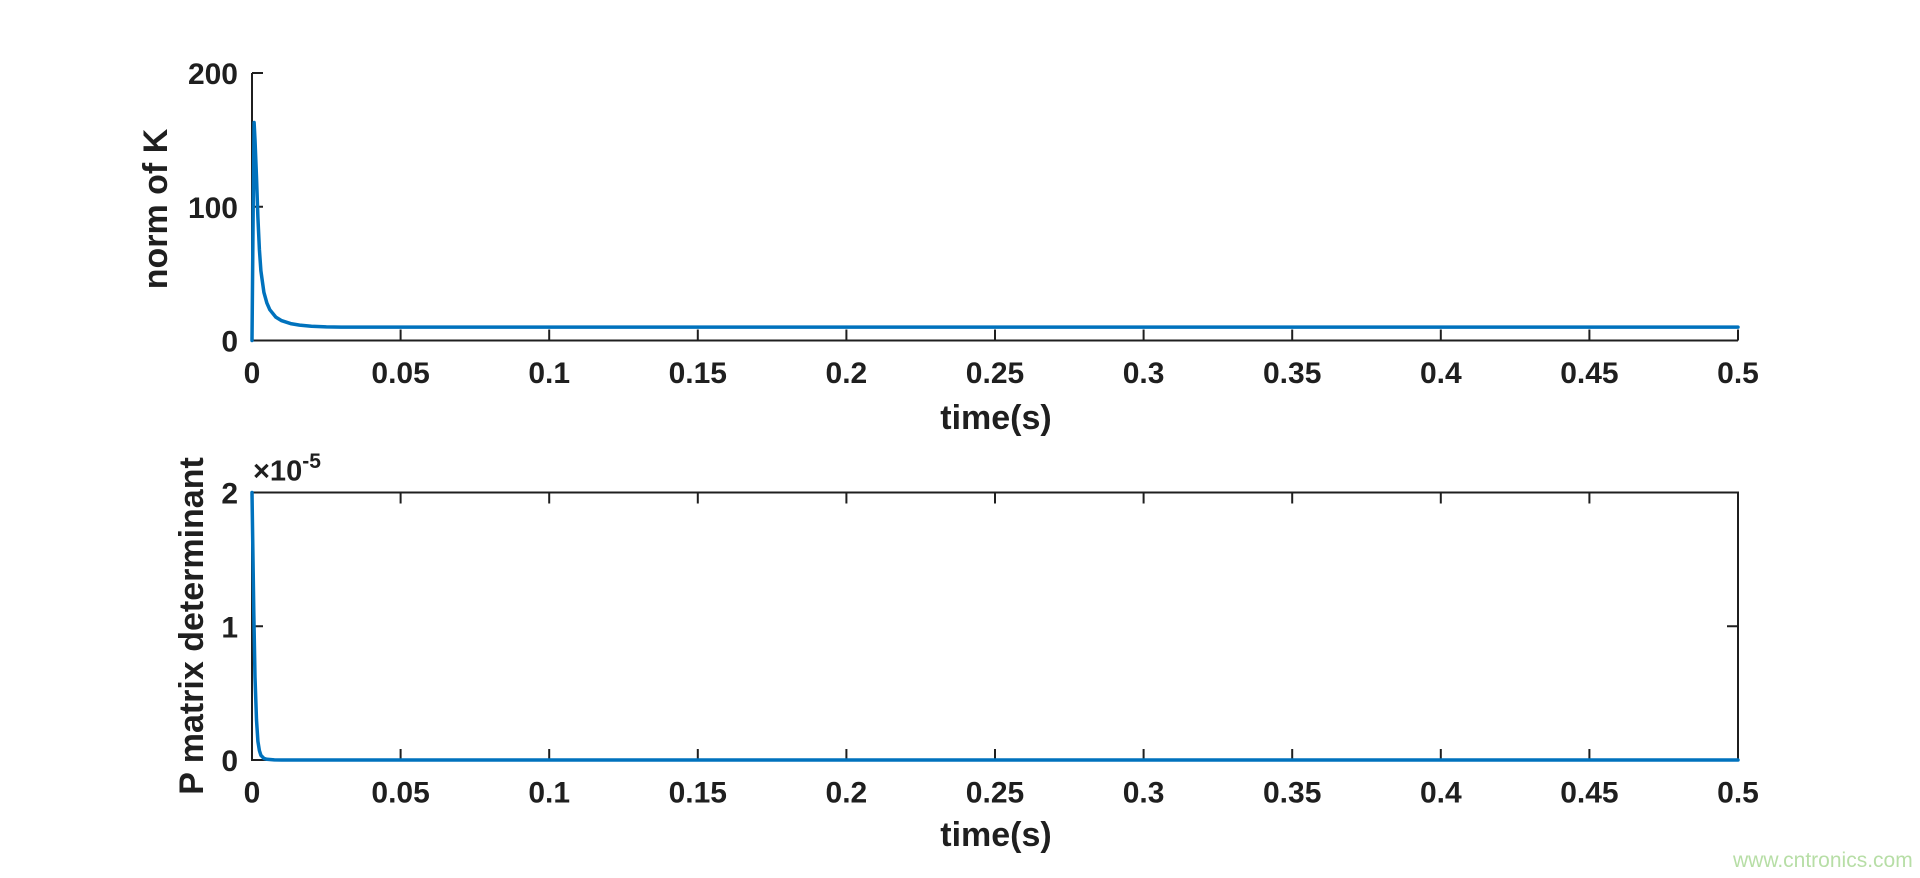 The height and width of the screenshot is (878, 1920). Describe the element at coordinates (996, 418) in the screenshot. I see `top-plot-xlabel: time(s)` at that location.